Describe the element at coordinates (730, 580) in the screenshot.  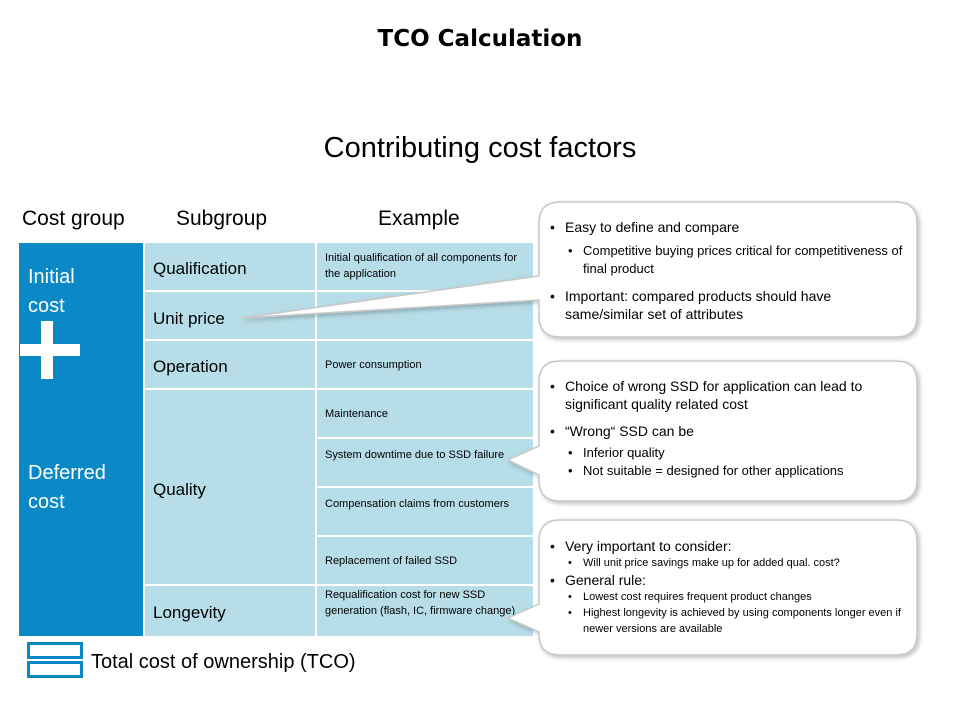
I see `callout-bullet: General rule:` at that location.